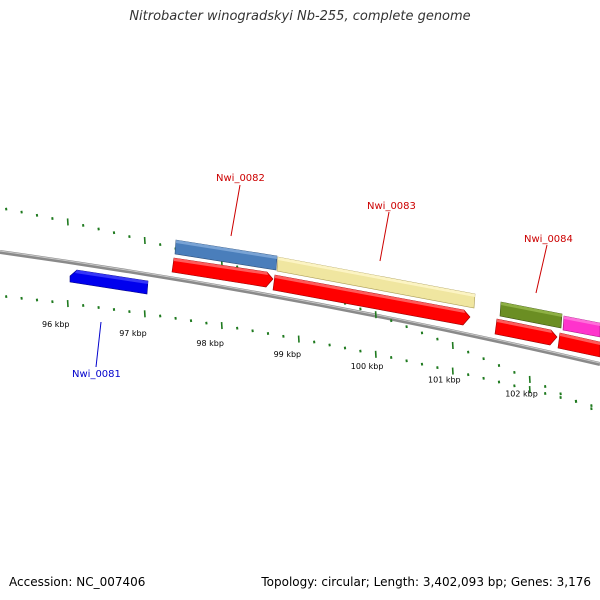 The height and width of the screenshot is (600, 600). Describe the element at coordinates (367, 366) in the screenshot. I see `scale-label: 100 kbp` at that location.